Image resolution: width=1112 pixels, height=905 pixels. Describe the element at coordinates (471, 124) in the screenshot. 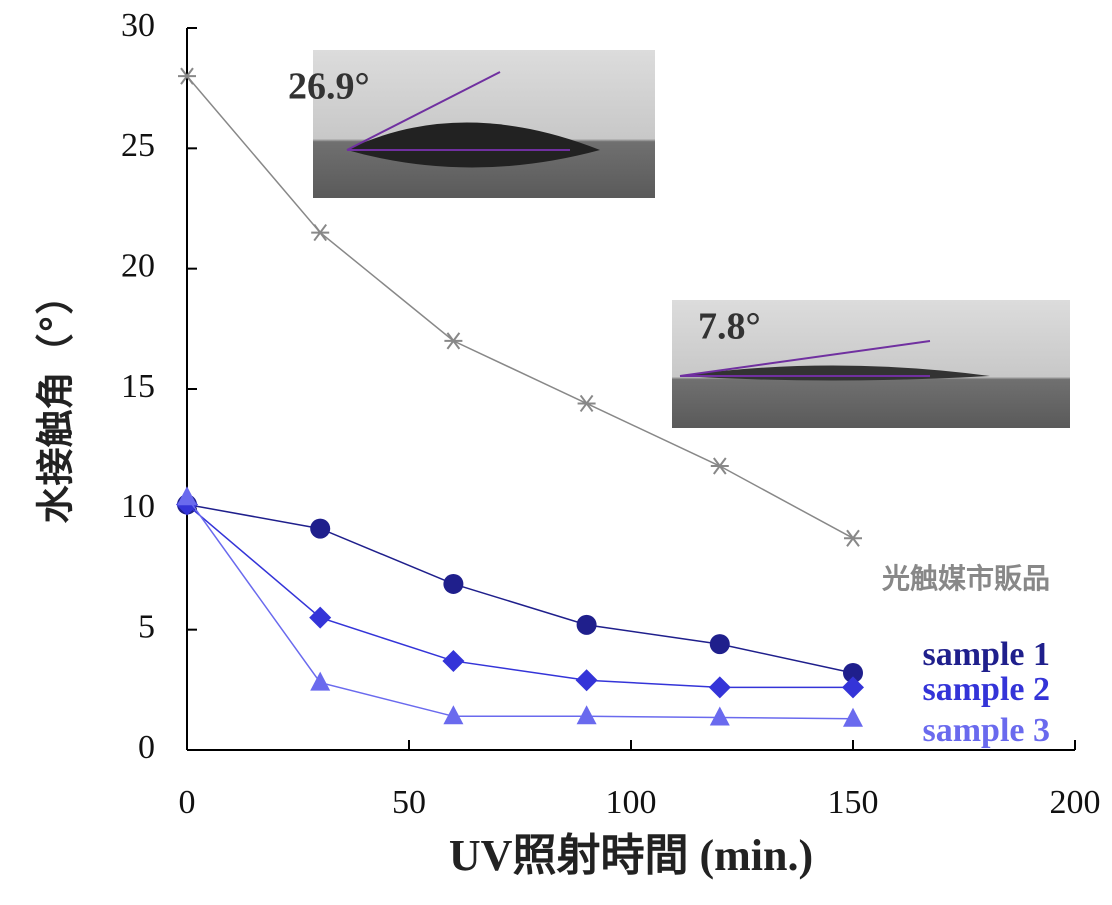

I see `inset-photo-1: 26.9°` at that location.